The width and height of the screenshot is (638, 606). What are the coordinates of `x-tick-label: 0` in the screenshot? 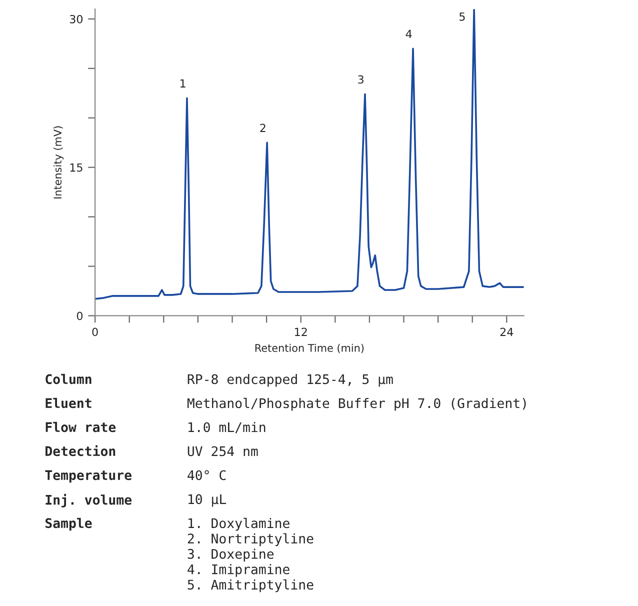 It's located at (95, 332).